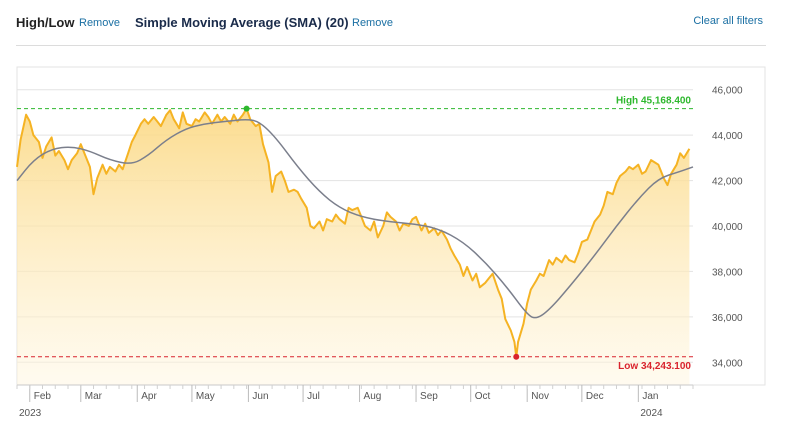  I want to click on x-tick-label: Aug, so click(373, 396).